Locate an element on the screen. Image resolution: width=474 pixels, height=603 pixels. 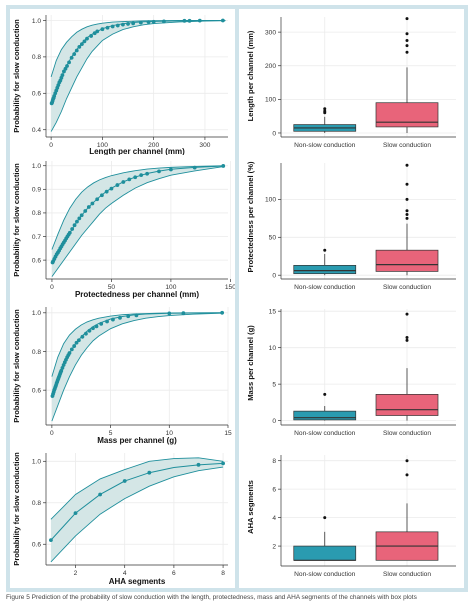
y-tick-label: 15 is located at coordinates (273, 311).